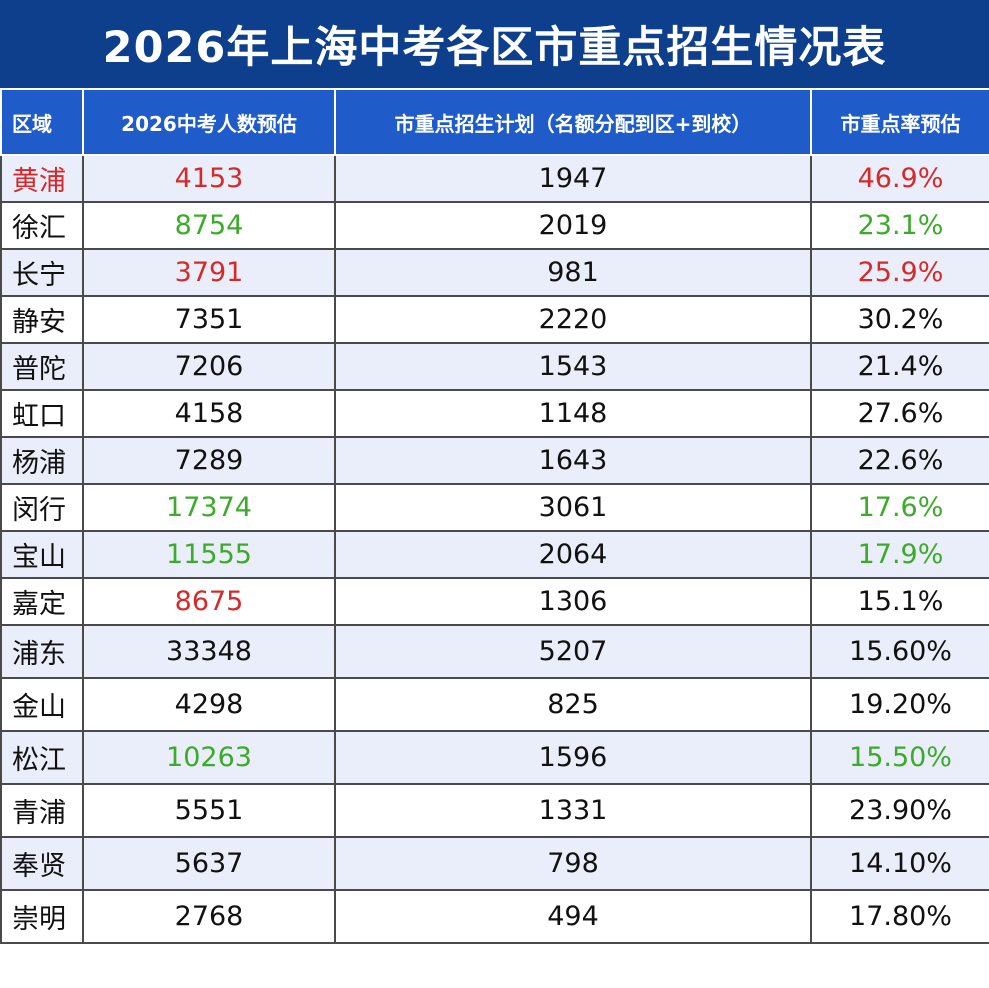 This screenshot has width=989, height=988. What do you see at coordinates (42, 651) in the screenshot?
I see `district-cell: 浦东` at bounding box center [42, 651].